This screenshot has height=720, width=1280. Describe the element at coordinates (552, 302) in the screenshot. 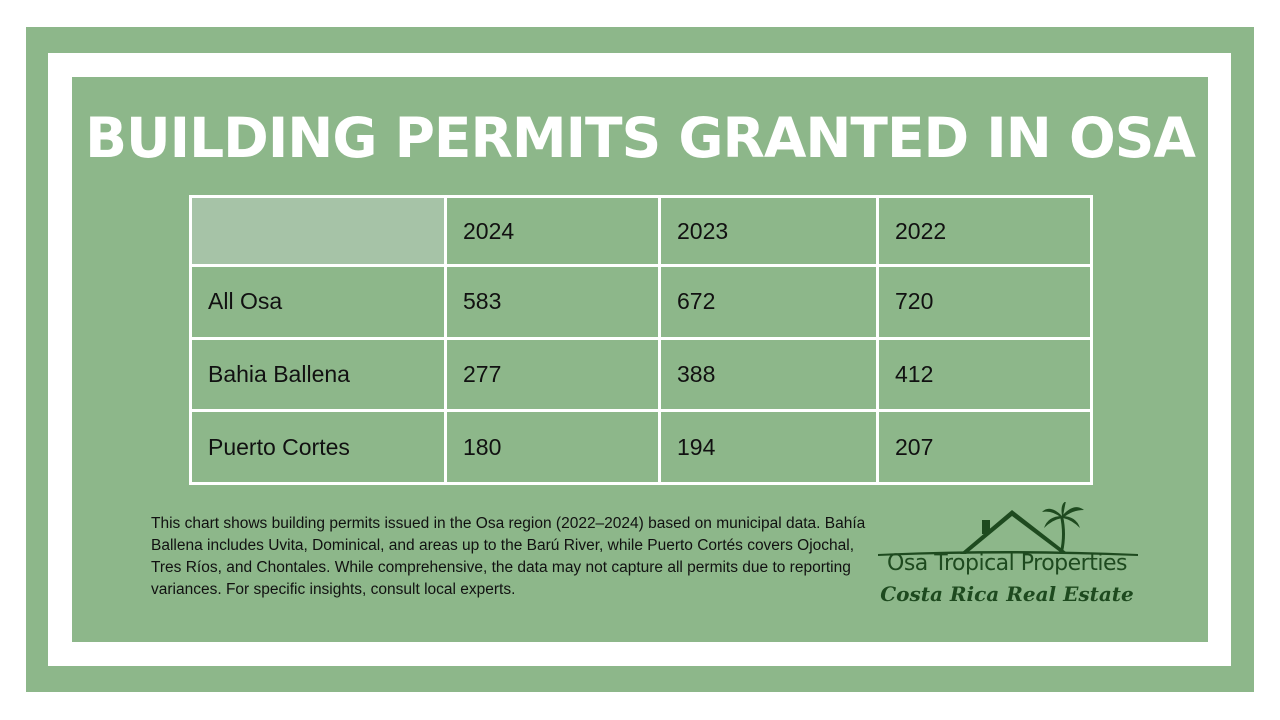

I see `table-cell: 583` at that location.